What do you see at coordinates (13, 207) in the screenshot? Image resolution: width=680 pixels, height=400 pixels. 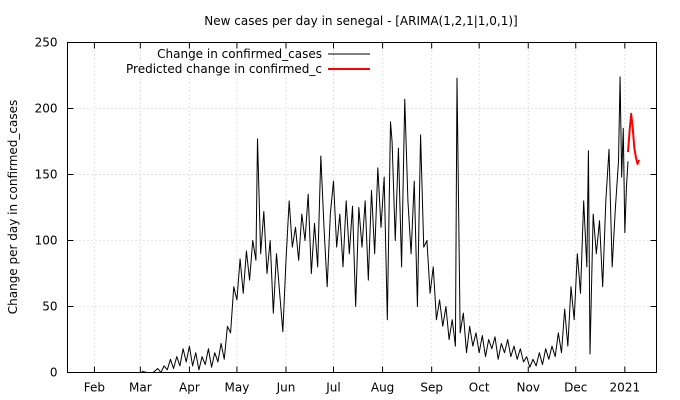 I see `y-axis-label: Change per day in confirmed_cases` at bounding box center [13, 207].